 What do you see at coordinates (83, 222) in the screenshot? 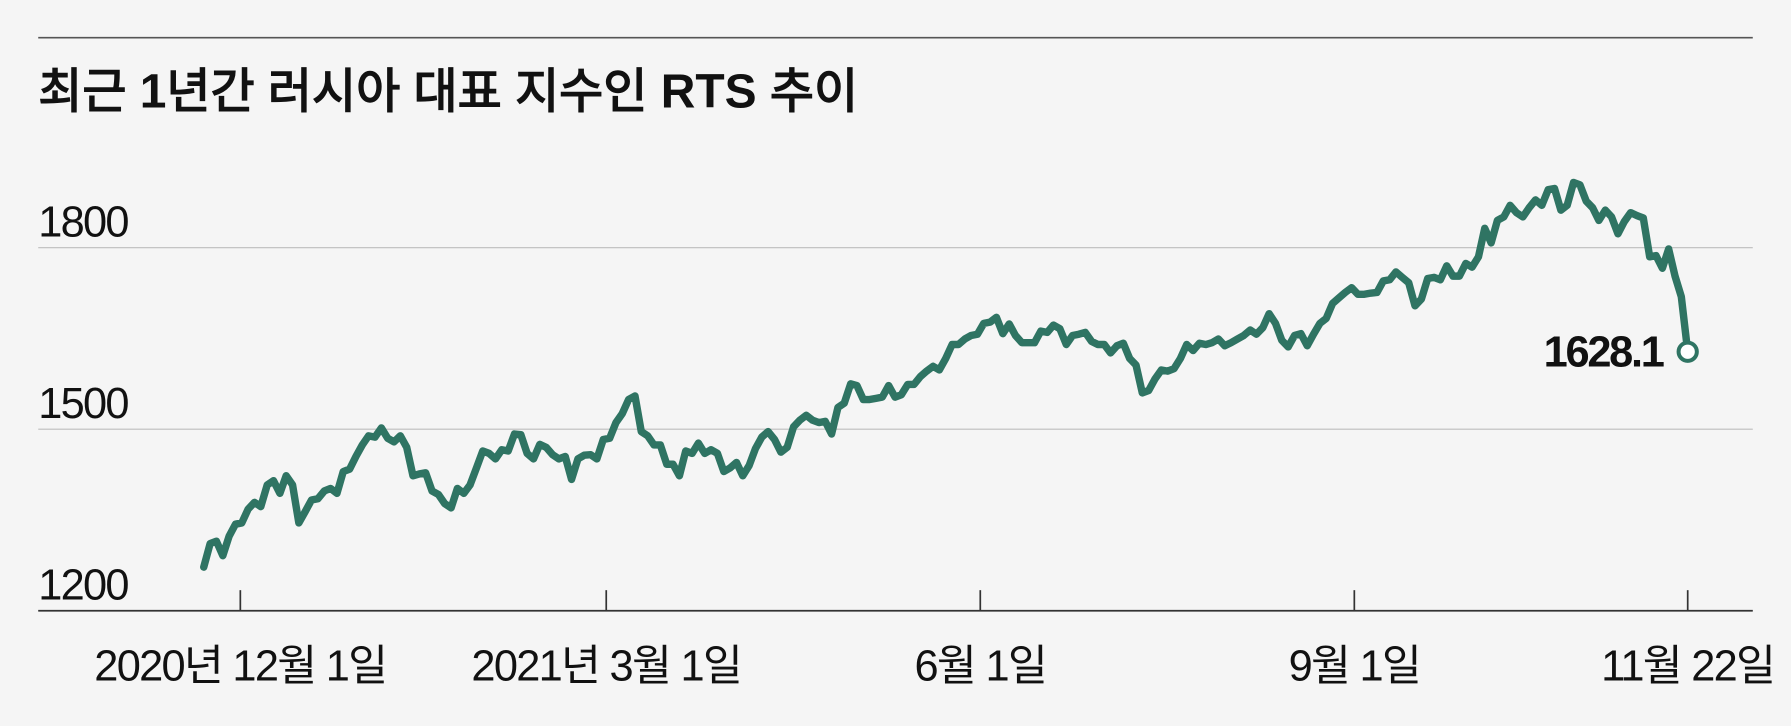
I see `y-tick-label: 1800` at bounding box center [83, 222].